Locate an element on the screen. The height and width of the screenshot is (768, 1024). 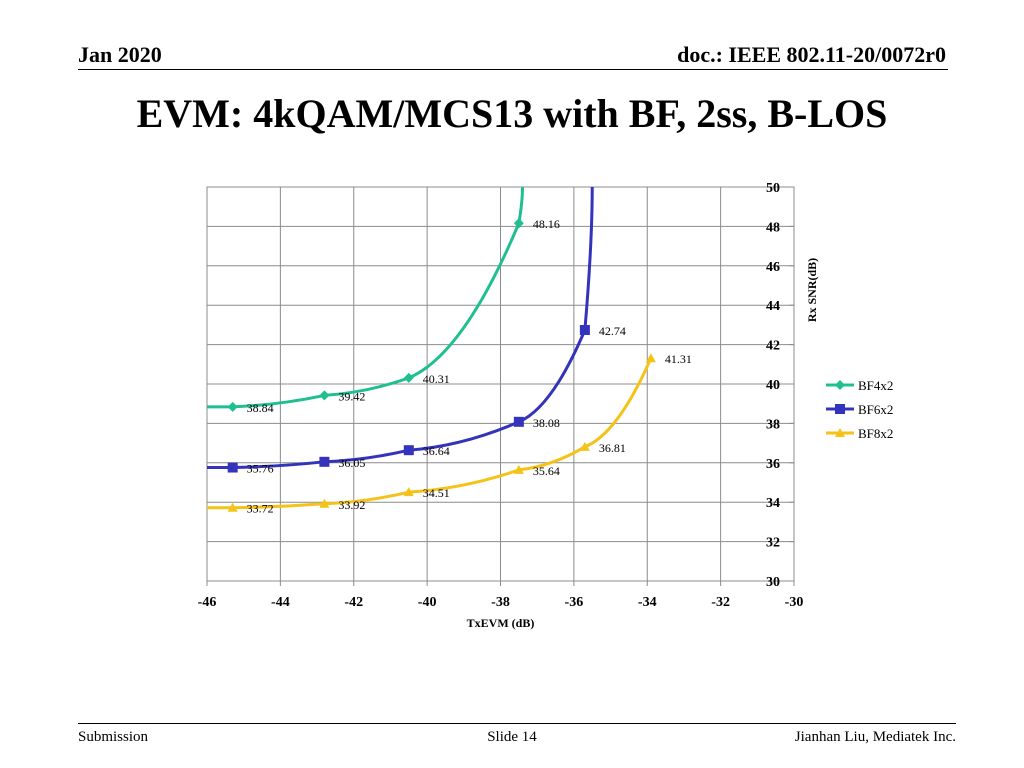
legend-label: BF4x2 is located at coordinates (875, 385).